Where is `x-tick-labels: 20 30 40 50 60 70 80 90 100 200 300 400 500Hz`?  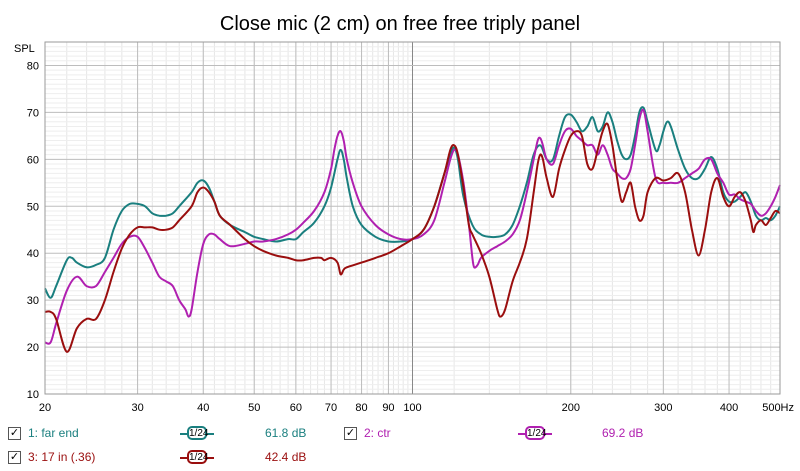 x-tick-labels: 20 30 40 50 60 70 80 90 100 200 300 400 500Hz is located at coordinates (416, 408).